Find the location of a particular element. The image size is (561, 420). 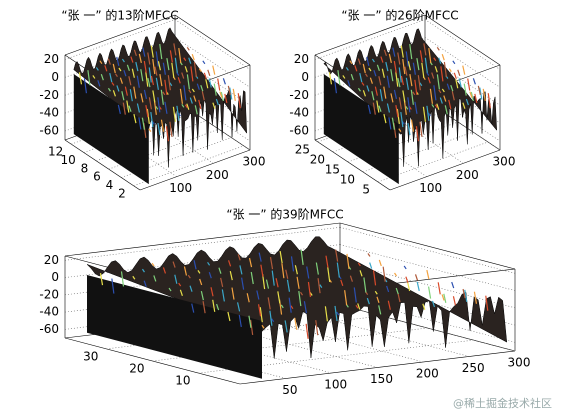

z-tick-label: -60 is located at coordinates (49, 329).